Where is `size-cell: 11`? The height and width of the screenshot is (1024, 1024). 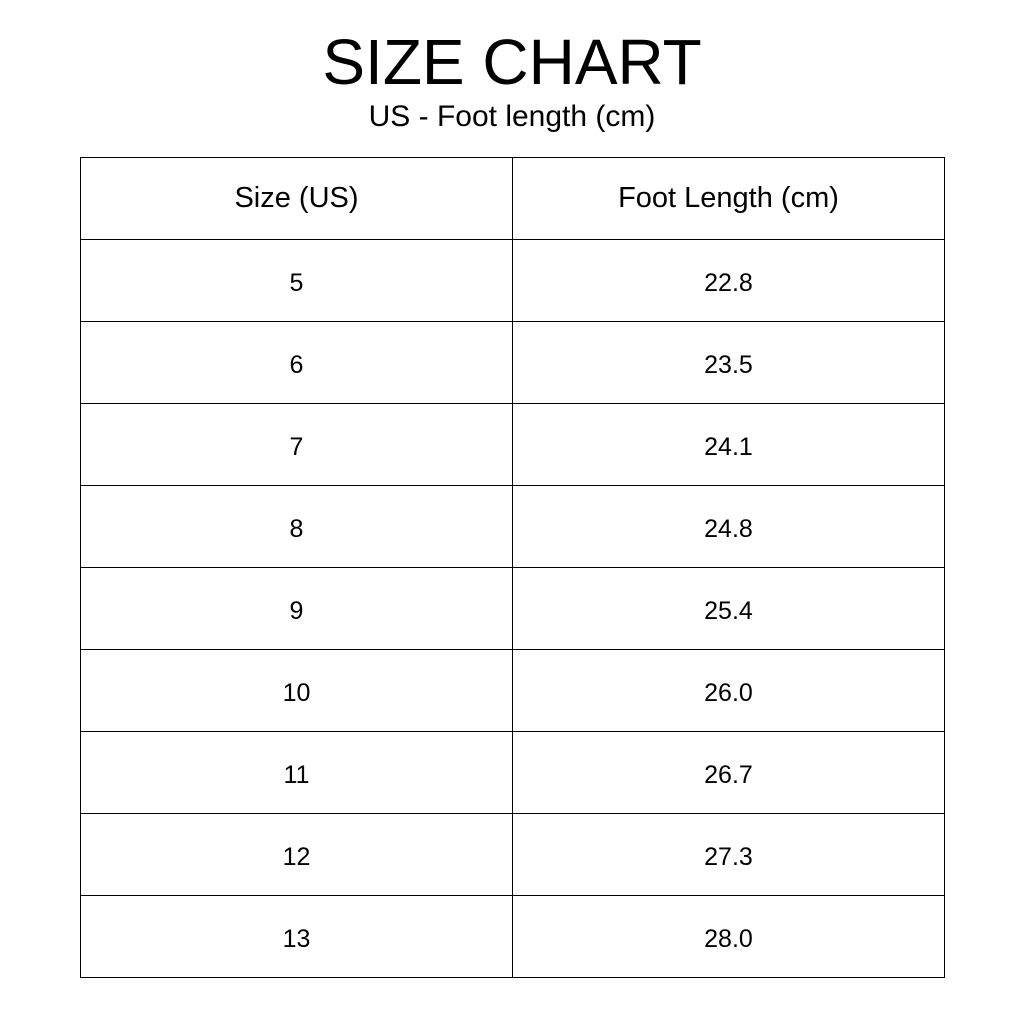
size-cell: 11 is located at coordinates (296, 772).